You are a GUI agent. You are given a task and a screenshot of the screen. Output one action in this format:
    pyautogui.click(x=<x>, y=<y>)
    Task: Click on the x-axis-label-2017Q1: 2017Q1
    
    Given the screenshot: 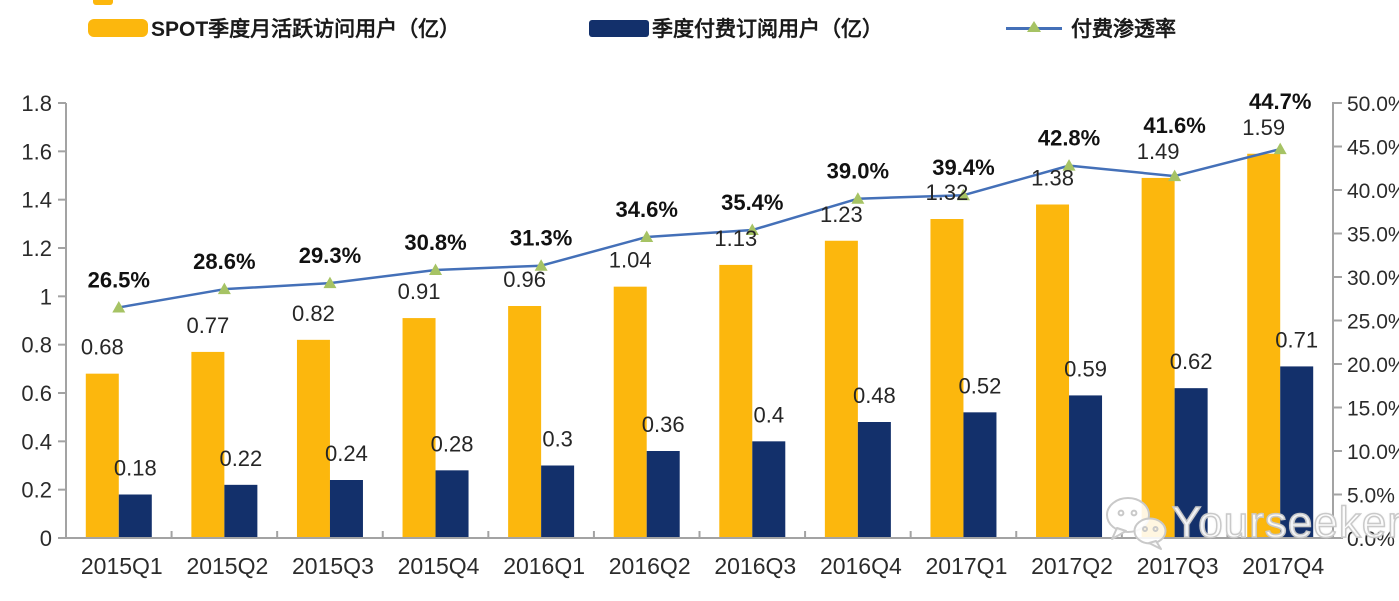 What is the action you would take?
    pyautogui.click(x=967, y=566)
    